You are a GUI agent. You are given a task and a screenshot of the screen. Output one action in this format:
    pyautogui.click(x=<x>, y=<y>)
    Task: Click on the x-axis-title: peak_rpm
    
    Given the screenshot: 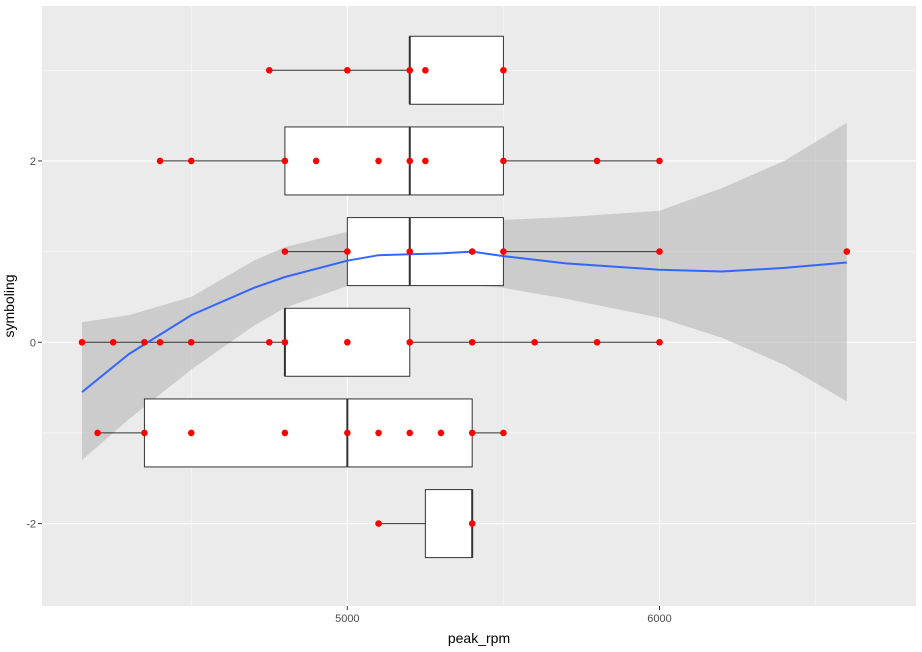 What is the action you would take?
    pyautogui.click(x=479, y=638)
    